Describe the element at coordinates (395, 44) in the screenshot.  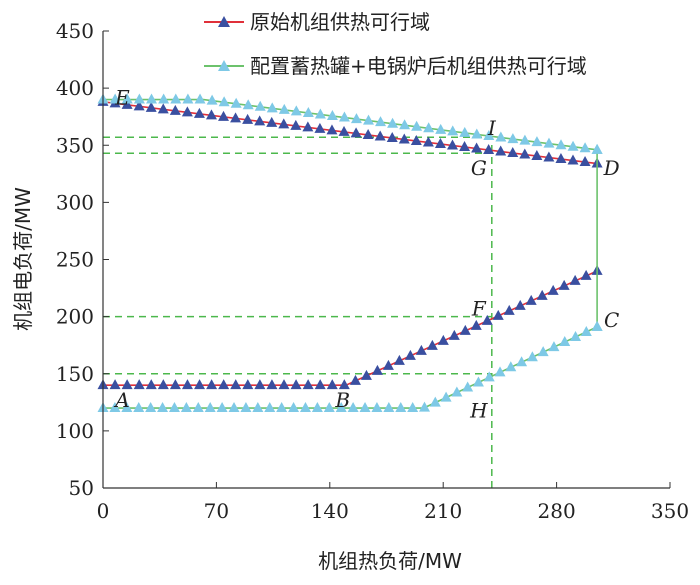
I see `legend: 原始机组供热可行域 配置蓄热罐+电锅炉后机组供热可行域` at that location.